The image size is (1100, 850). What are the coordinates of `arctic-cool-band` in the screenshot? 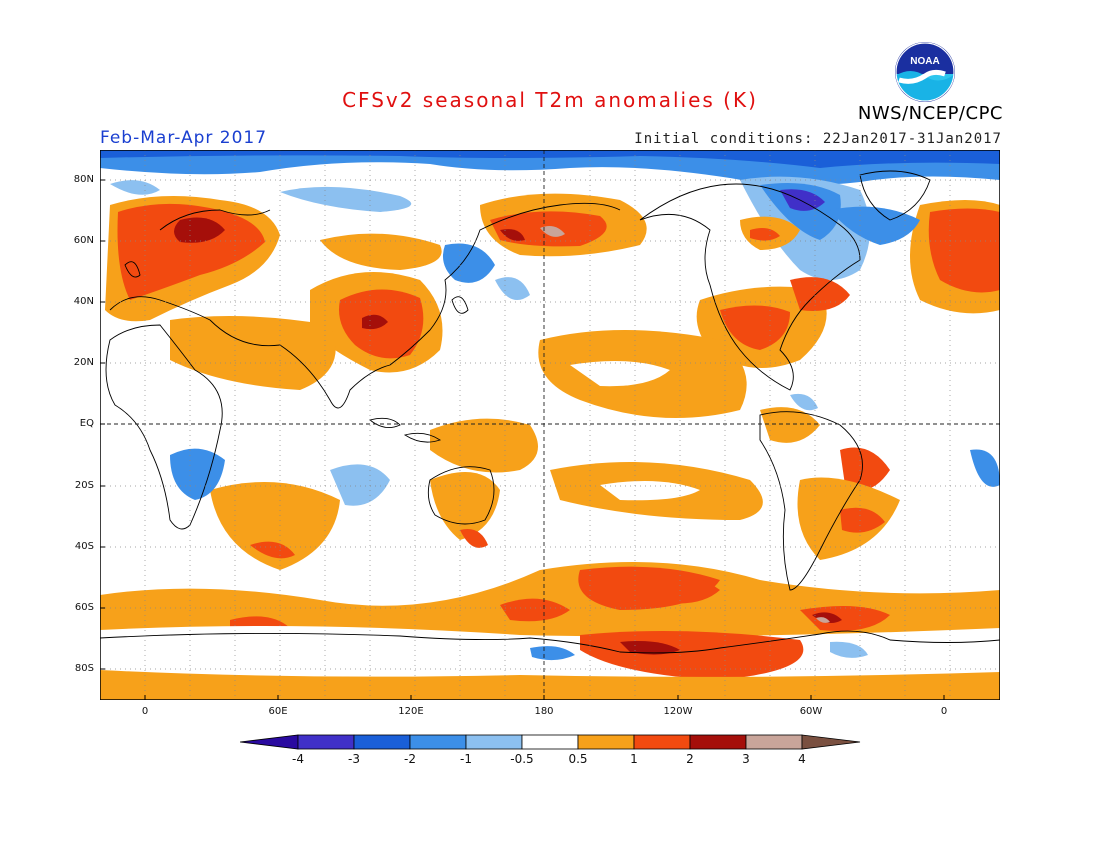 It's located at (550, 181).